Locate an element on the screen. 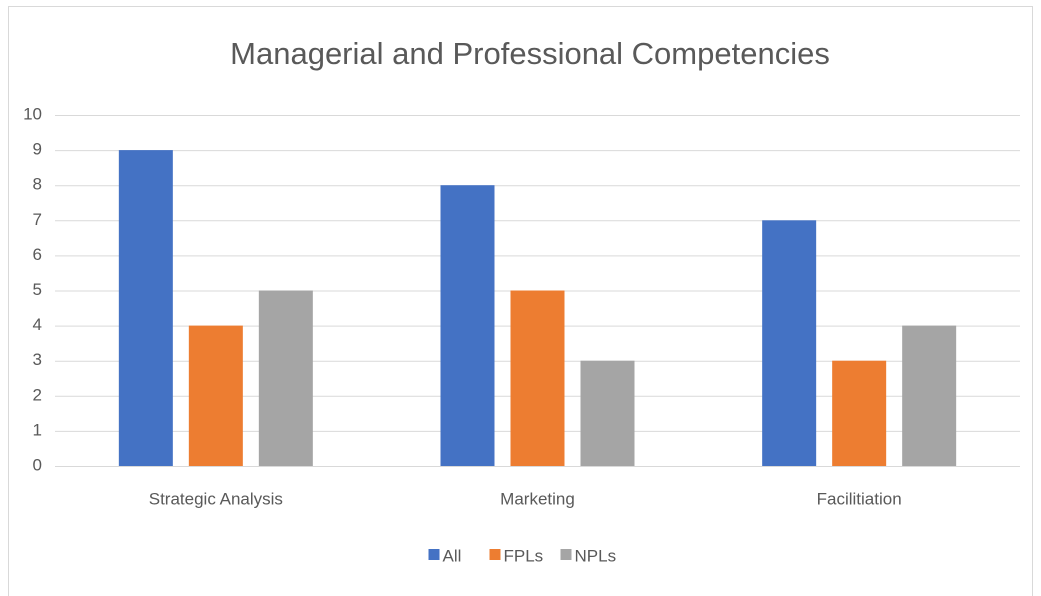 The image size is (1041, 596). chart-title: Managerial and Professional Competencies is located at coordinates (530, 53).